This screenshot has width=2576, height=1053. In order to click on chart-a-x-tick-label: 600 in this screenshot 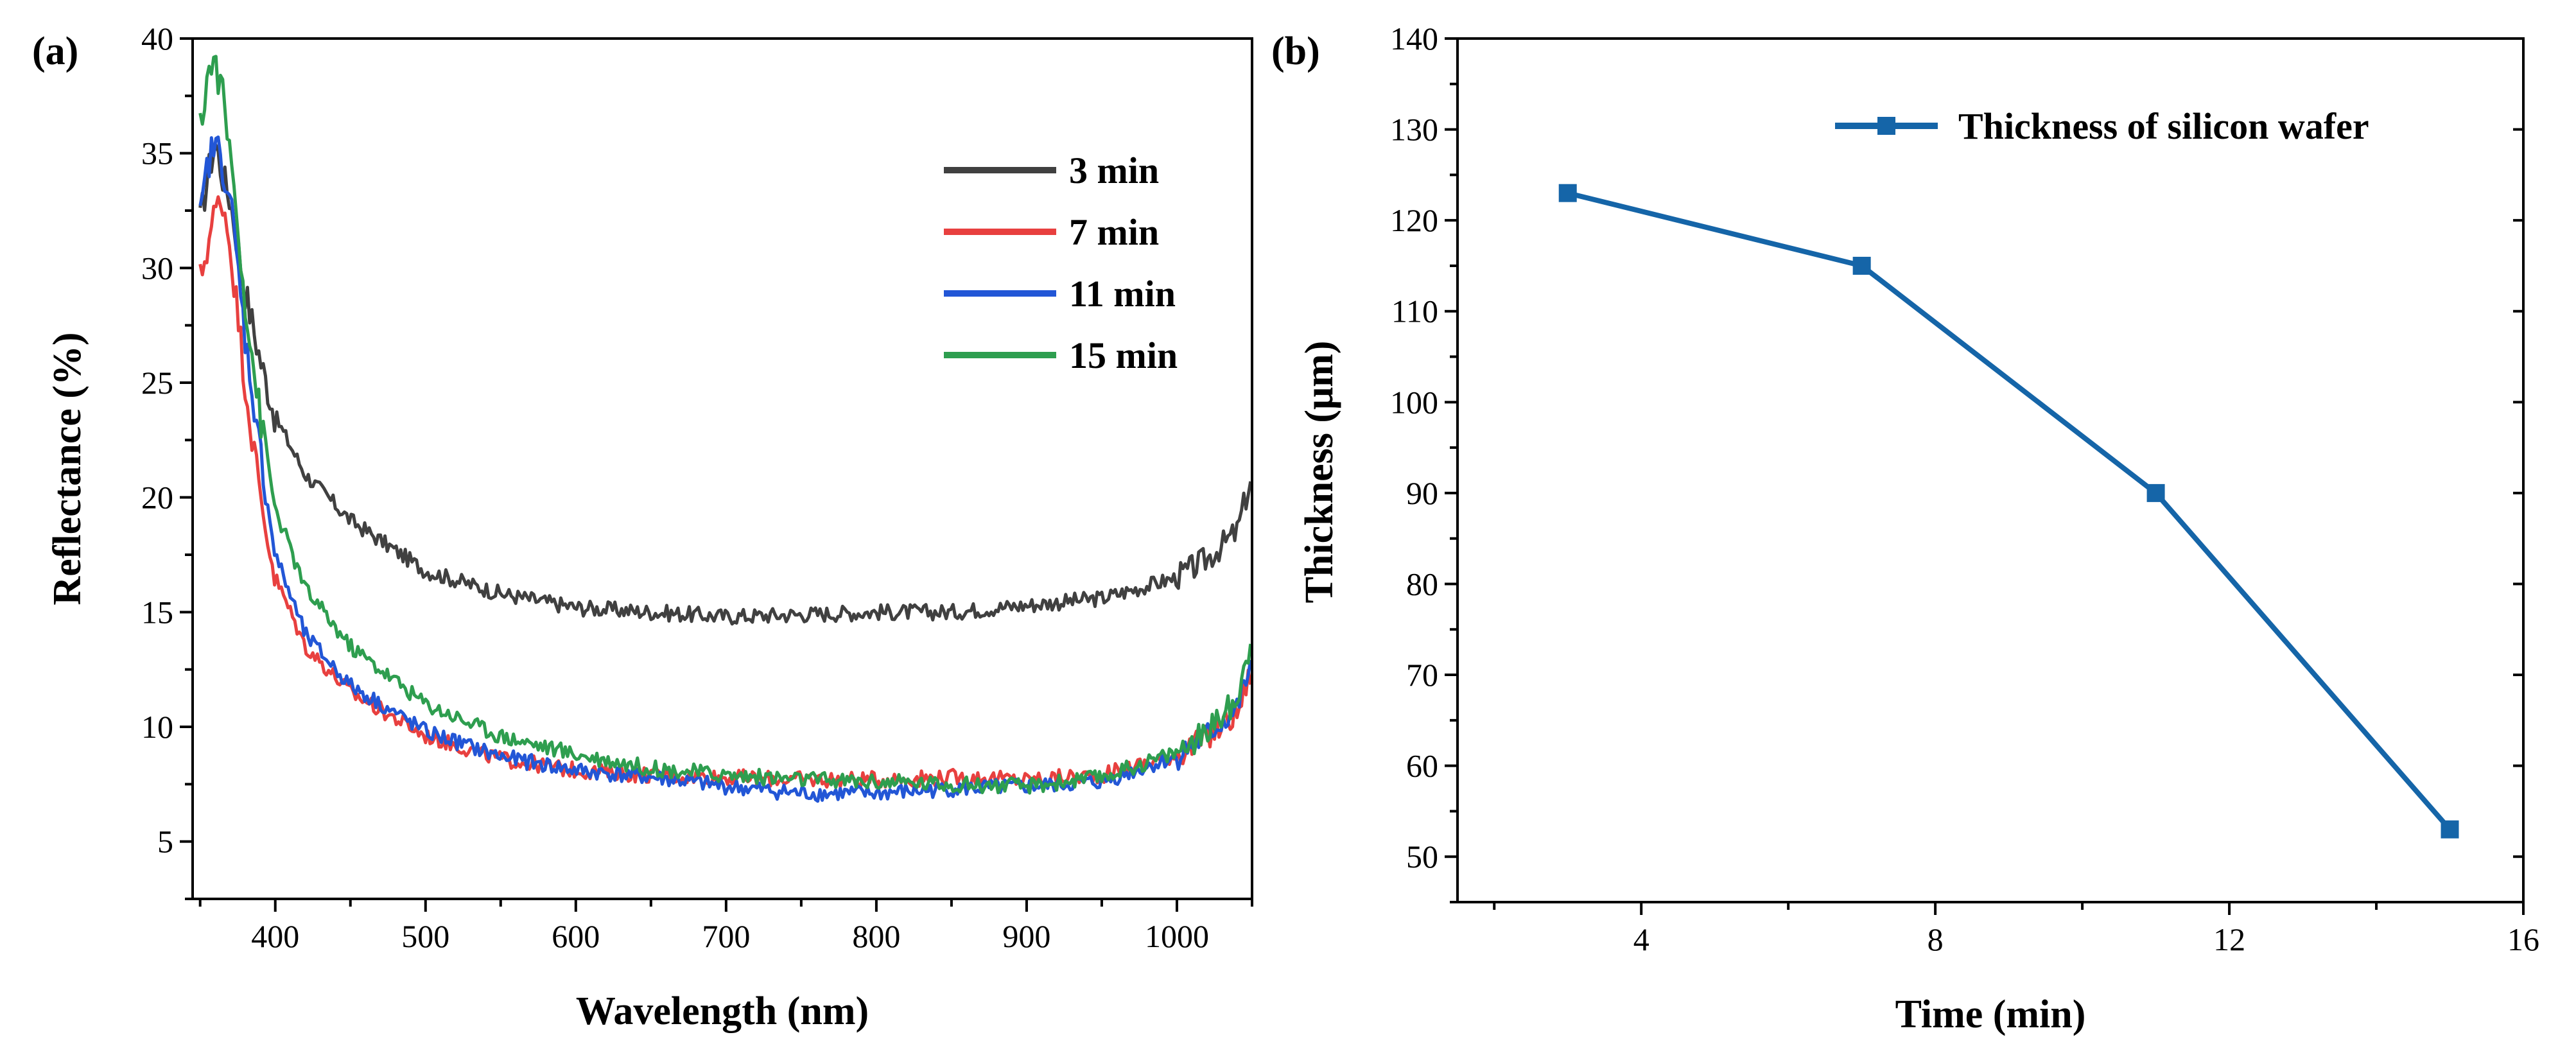, I will do `click(576, 936)`.